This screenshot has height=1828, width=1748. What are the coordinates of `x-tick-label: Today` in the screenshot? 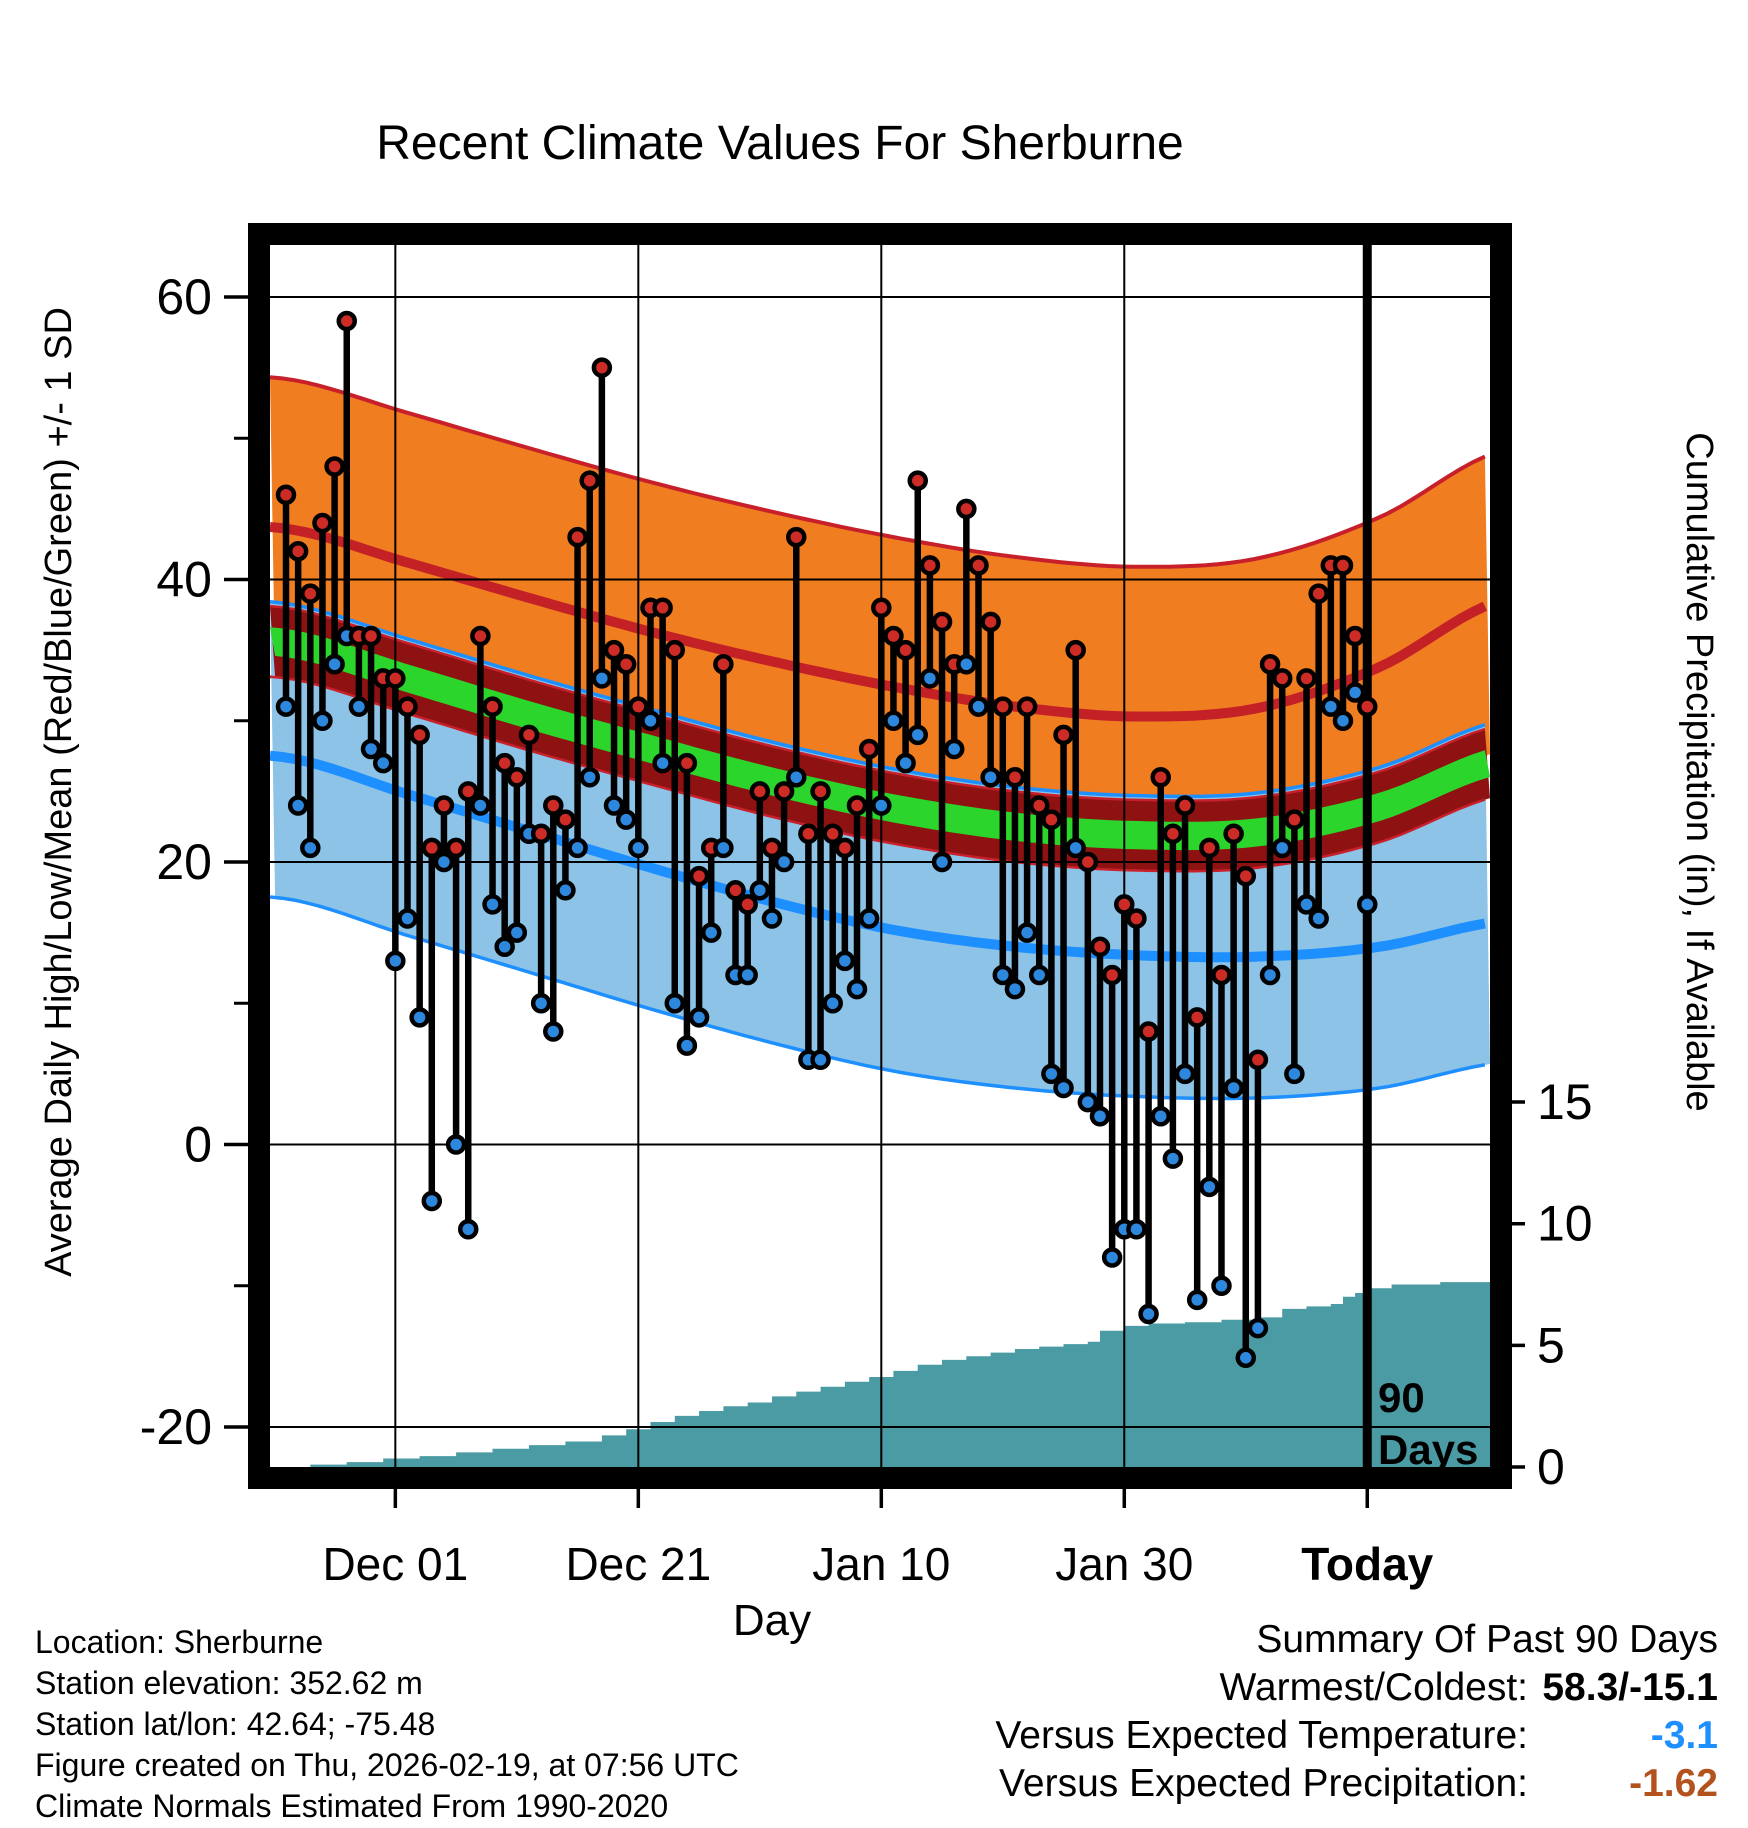 It's located at (1367, 1564).